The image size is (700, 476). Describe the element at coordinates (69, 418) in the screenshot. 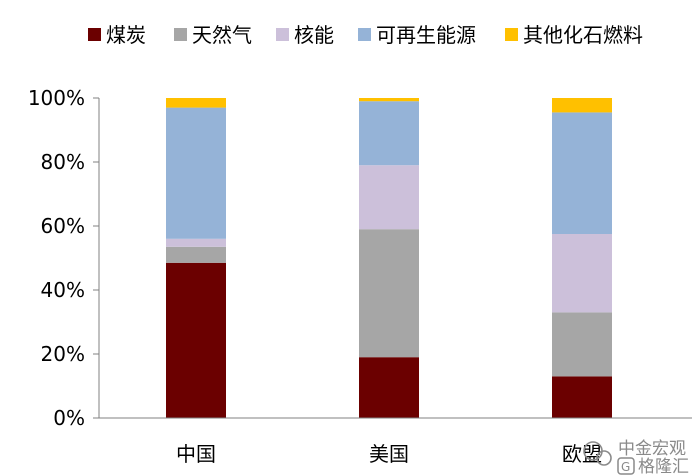

I see `y-tick-label: 0%` at that location.